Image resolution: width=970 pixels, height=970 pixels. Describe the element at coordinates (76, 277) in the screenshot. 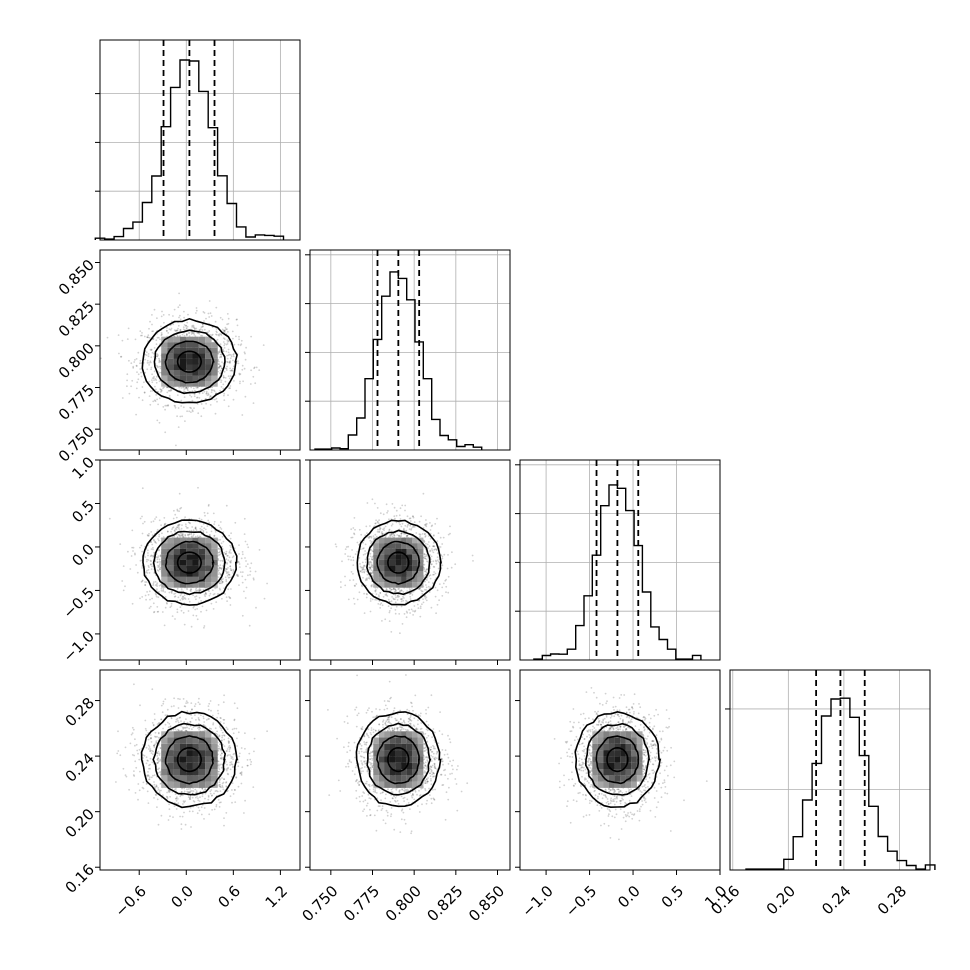

I see `y-tick-label: 0.850` at that location.